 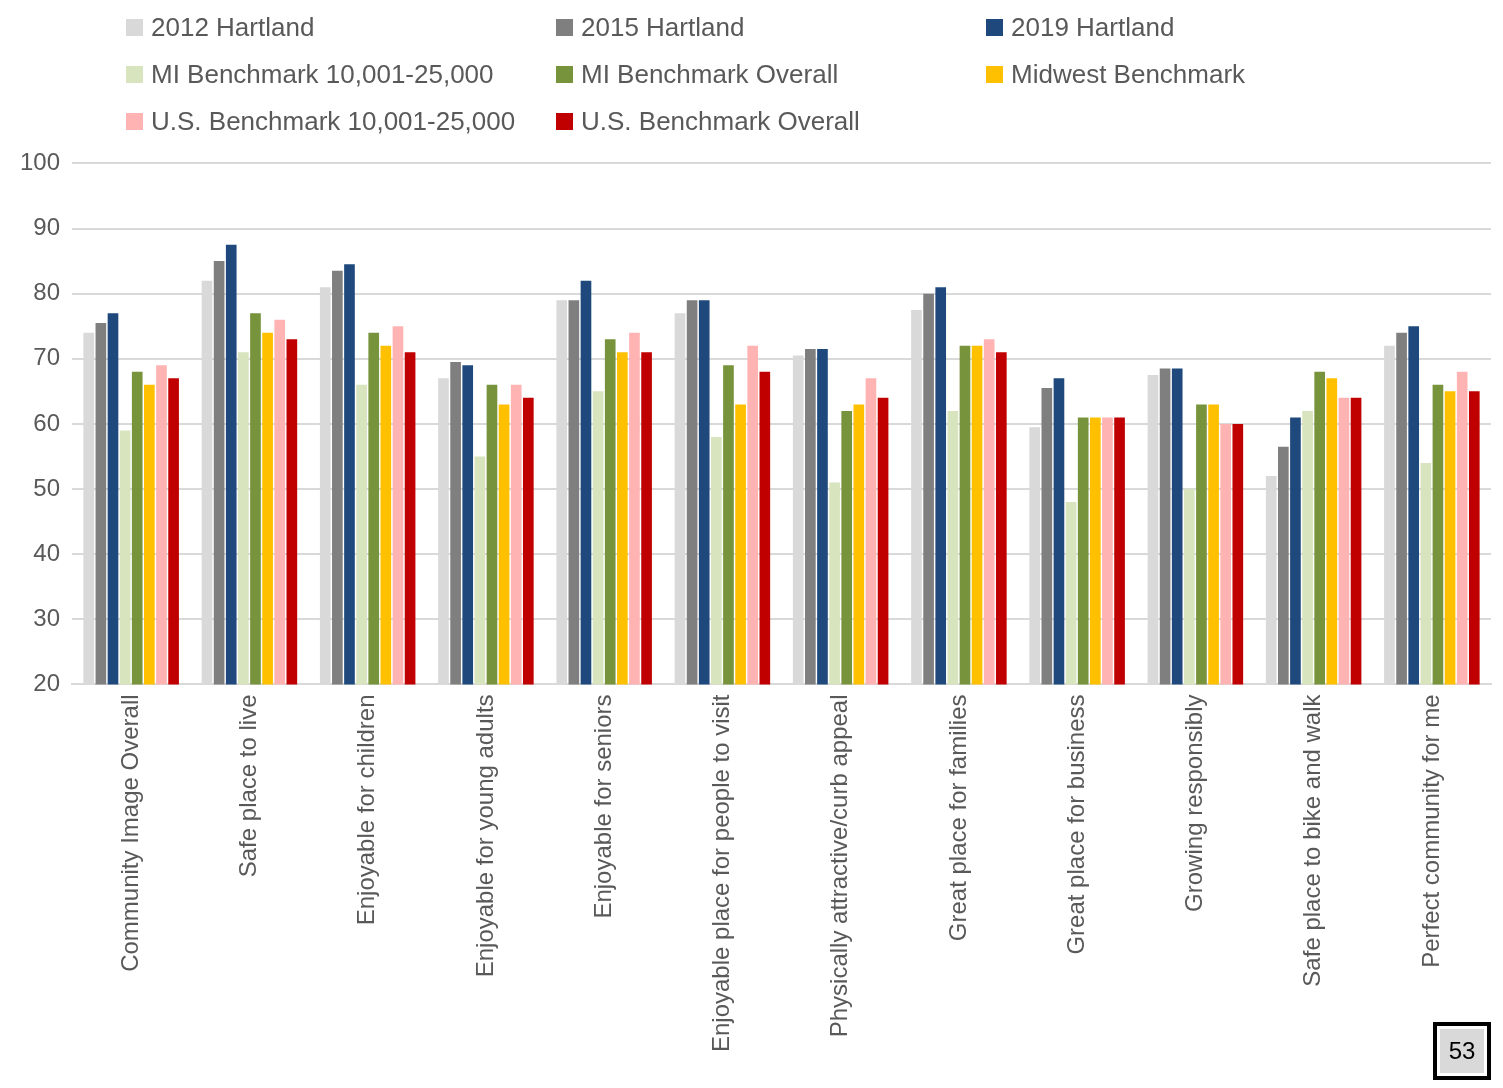 What do you see at coordinates (129, 833) in the screenshot?
I see `x-tick-label: Community Image Overall` at bounding box center [129, 833].